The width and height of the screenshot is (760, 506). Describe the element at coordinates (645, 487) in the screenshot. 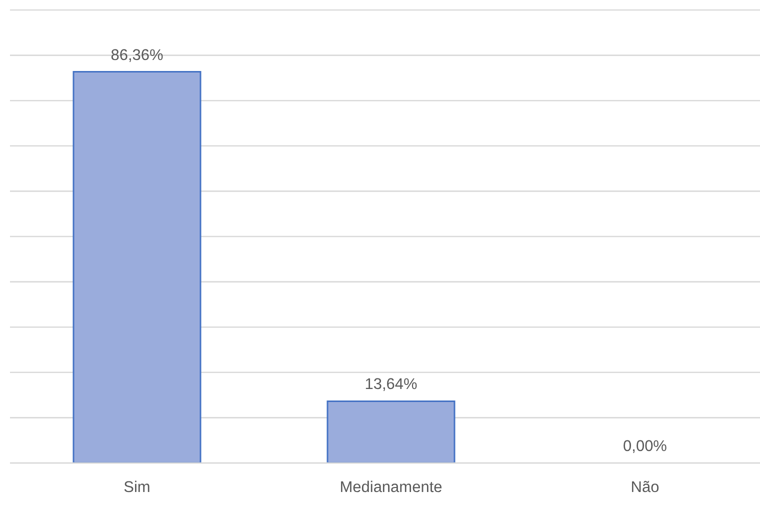

I see `x-tick-label: Não` at that location.